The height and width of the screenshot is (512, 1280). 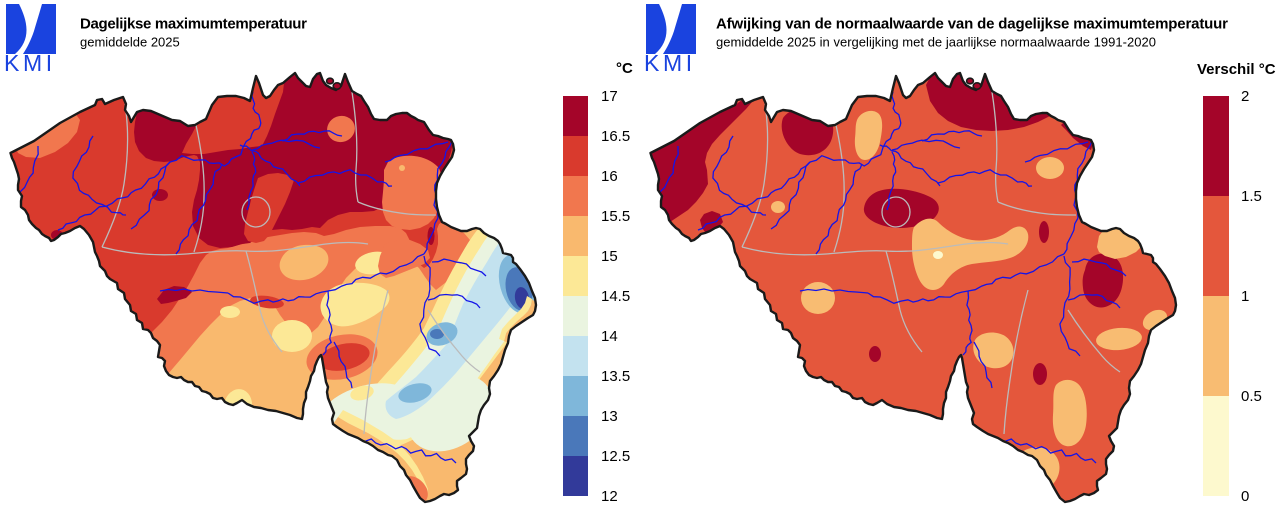 What do you see at coordinates (609, 96) in the screenshot?
I see `svg-text: 17` at bounding box center [609, 96].